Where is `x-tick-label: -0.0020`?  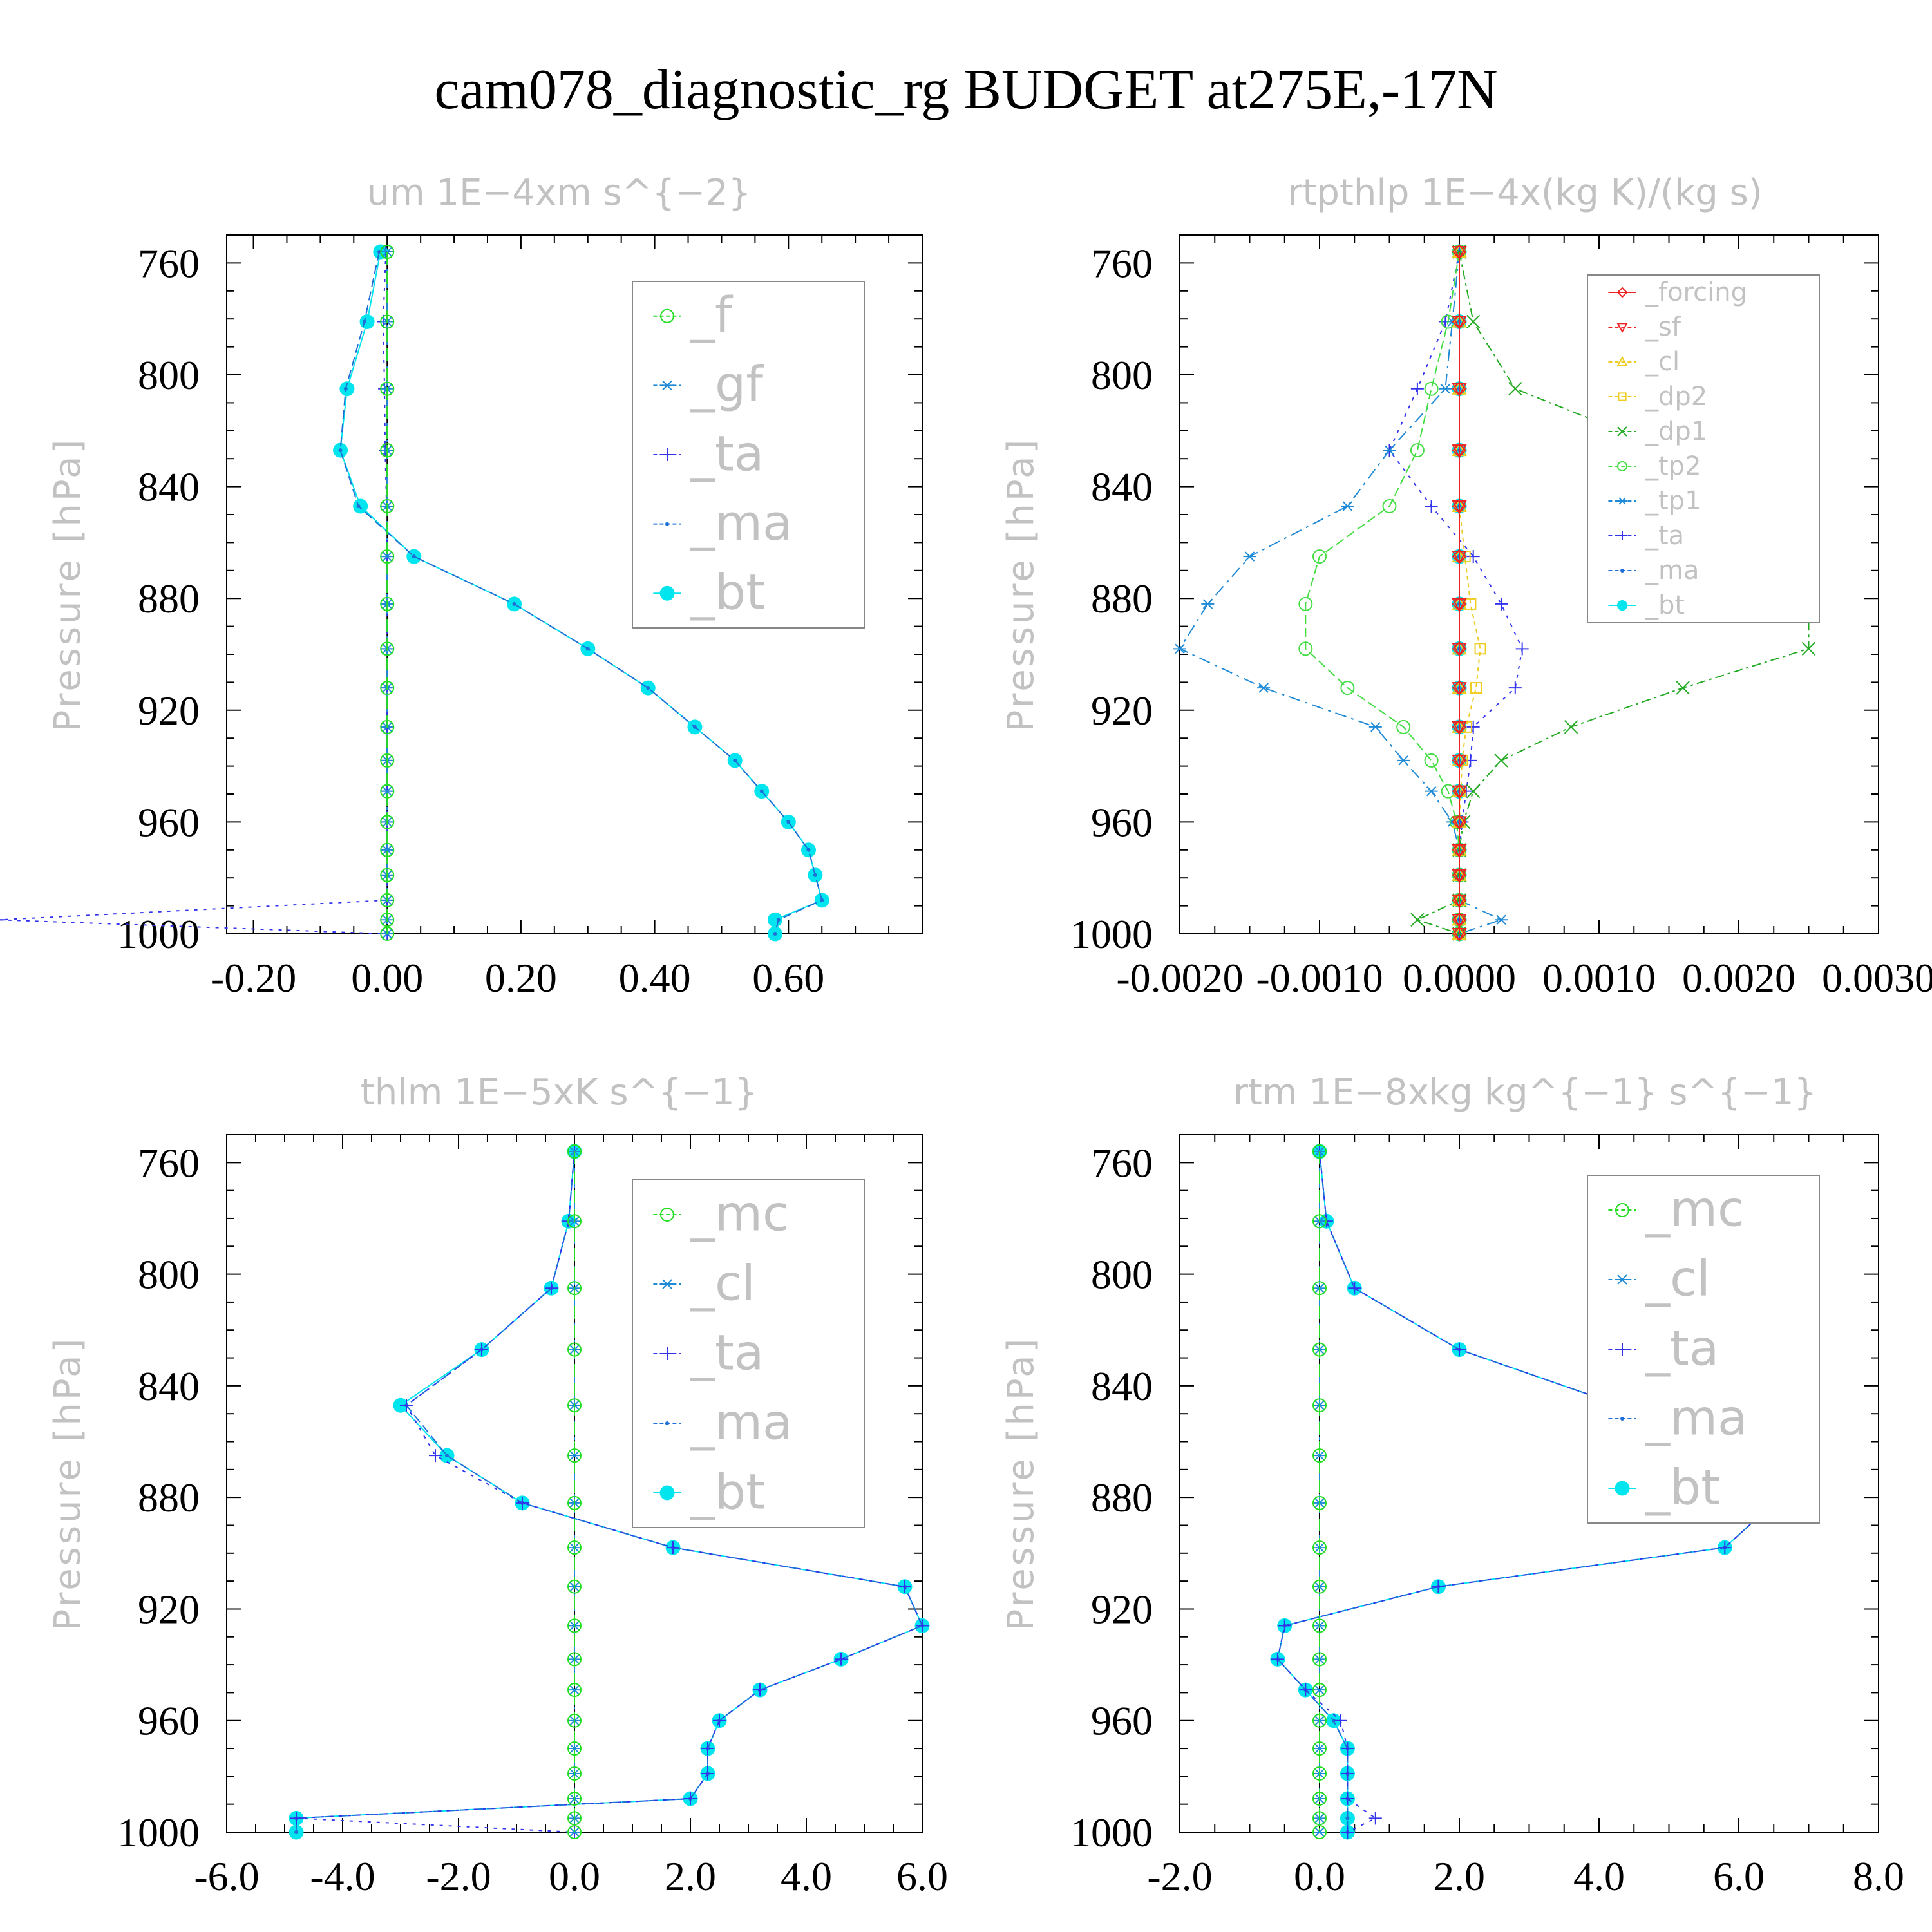 x-tick-label: -0.0020 is located at coordinates (1179, 978).